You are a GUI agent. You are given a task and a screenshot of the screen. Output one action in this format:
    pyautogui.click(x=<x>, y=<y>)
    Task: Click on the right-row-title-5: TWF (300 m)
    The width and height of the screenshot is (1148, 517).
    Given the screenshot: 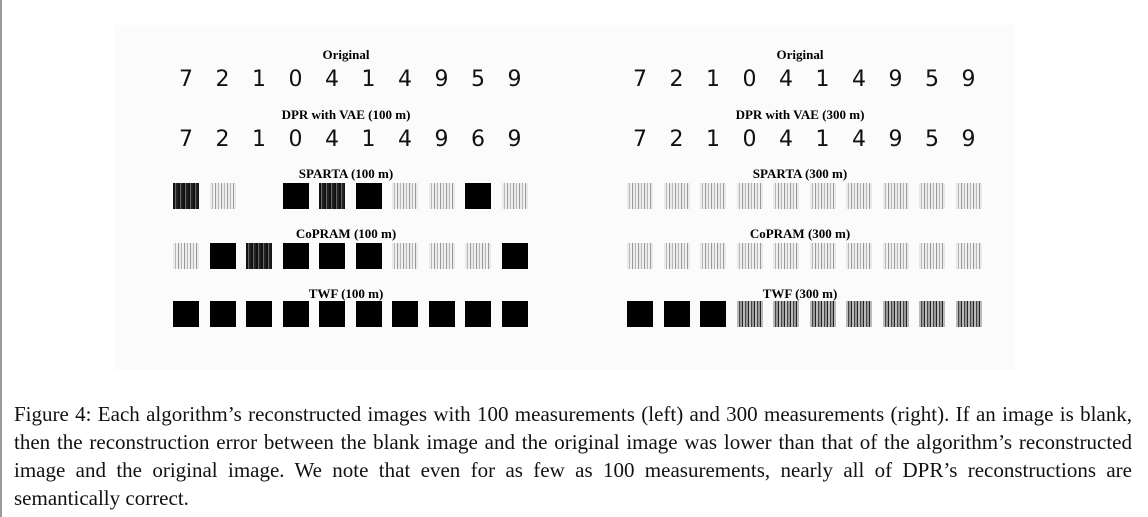 What is the action you would take?
    pyautogui.click(x=800, y=293)
    